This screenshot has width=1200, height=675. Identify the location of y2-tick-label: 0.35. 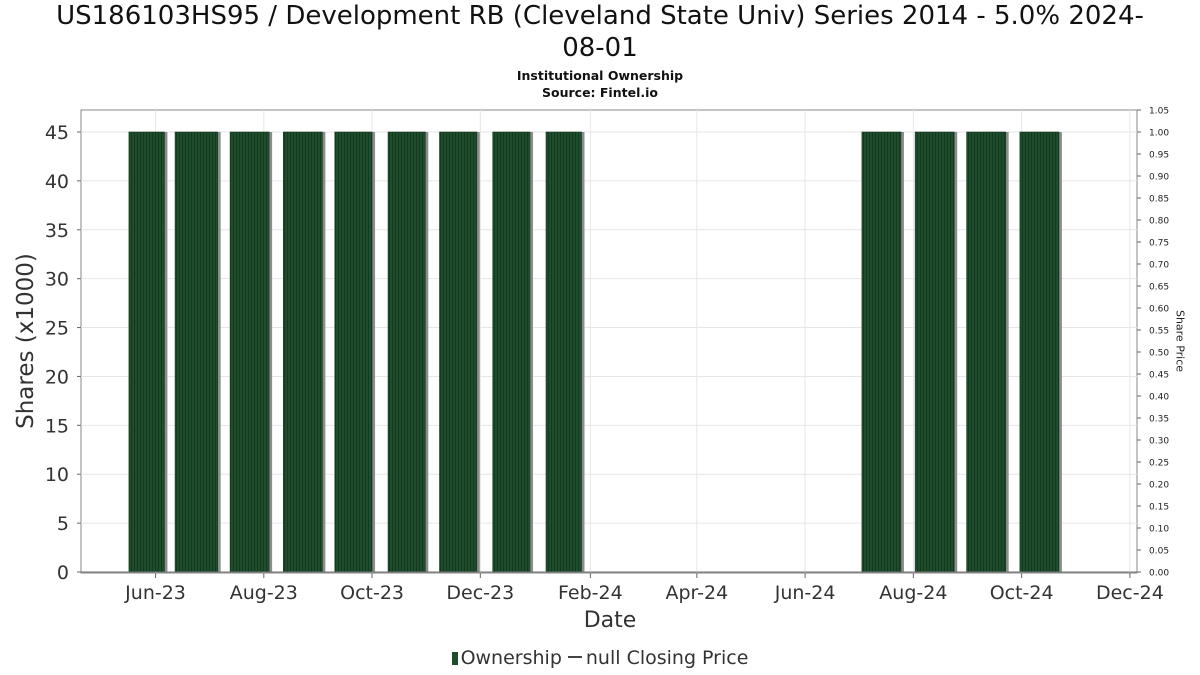
(1159, 420).